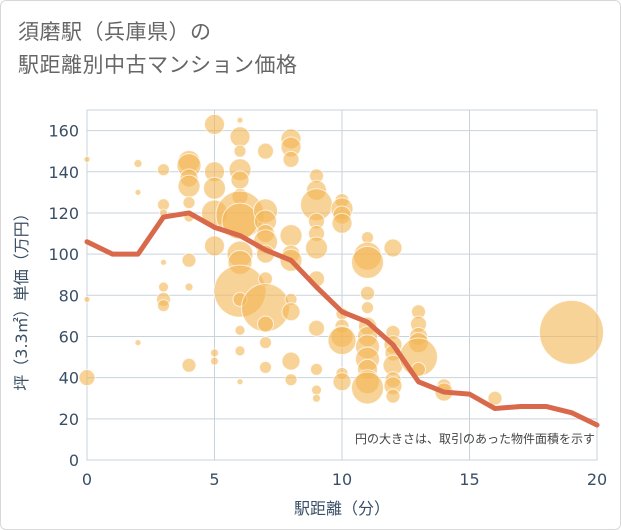 The image size is (621, 530). I want to click on x-tick-label: 15, so click(469, 479).